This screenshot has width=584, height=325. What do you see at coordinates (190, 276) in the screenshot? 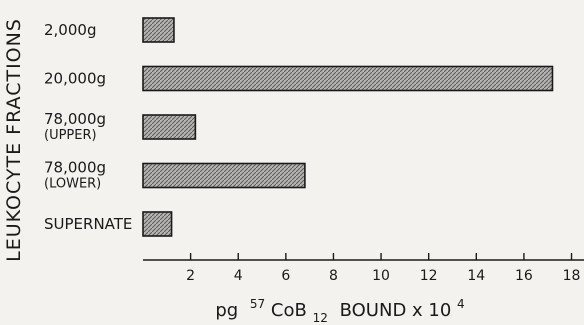
I see `x-tick-label: 2` at bounding box center [190, 276].